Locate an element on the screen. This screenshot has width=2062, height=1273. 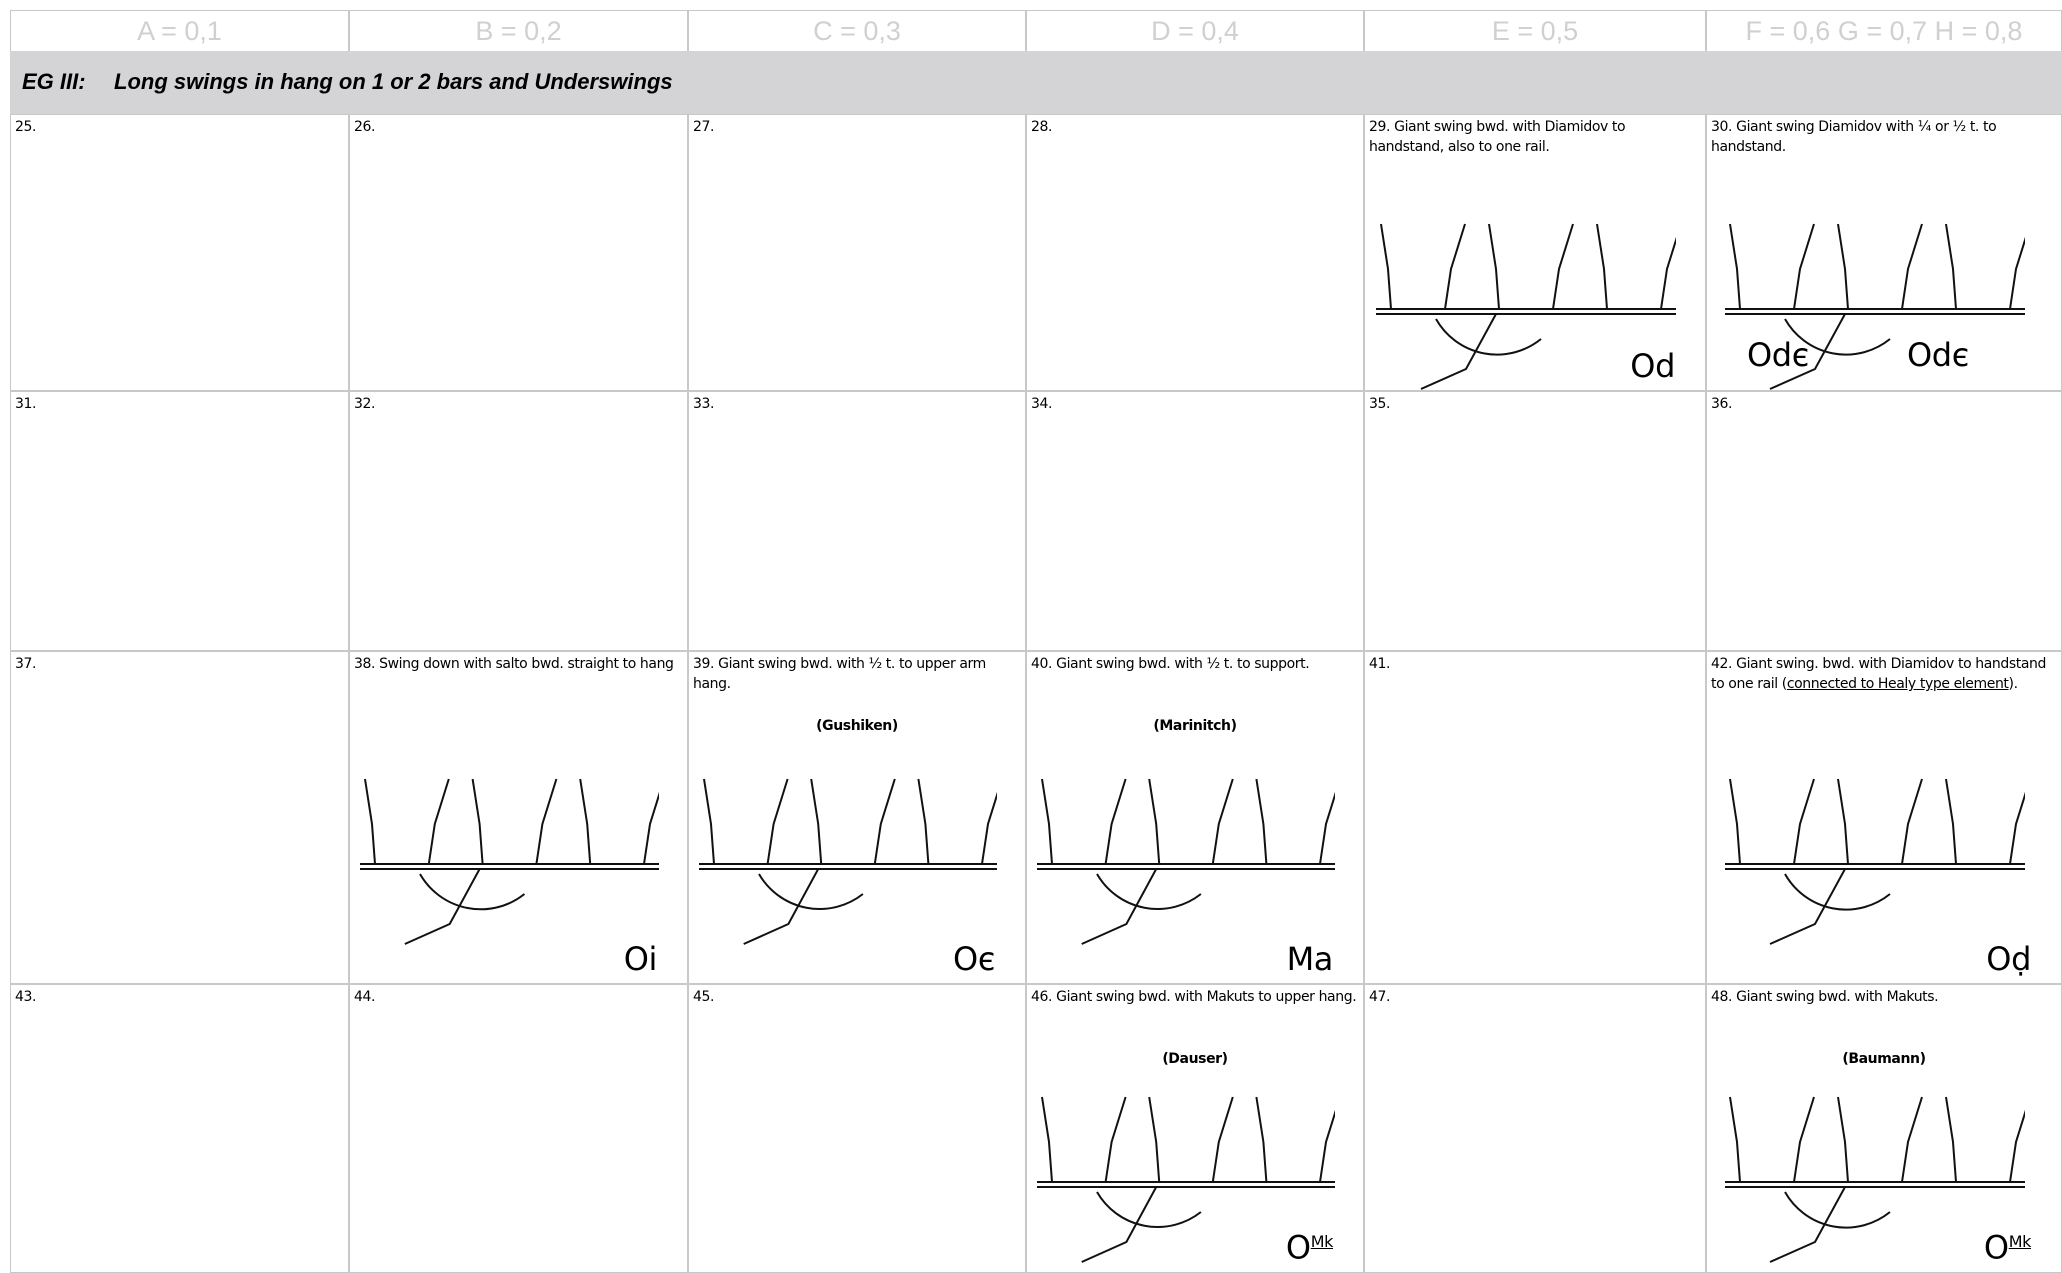
column-header: C = 0,3 is located at coordinates (857, 31).